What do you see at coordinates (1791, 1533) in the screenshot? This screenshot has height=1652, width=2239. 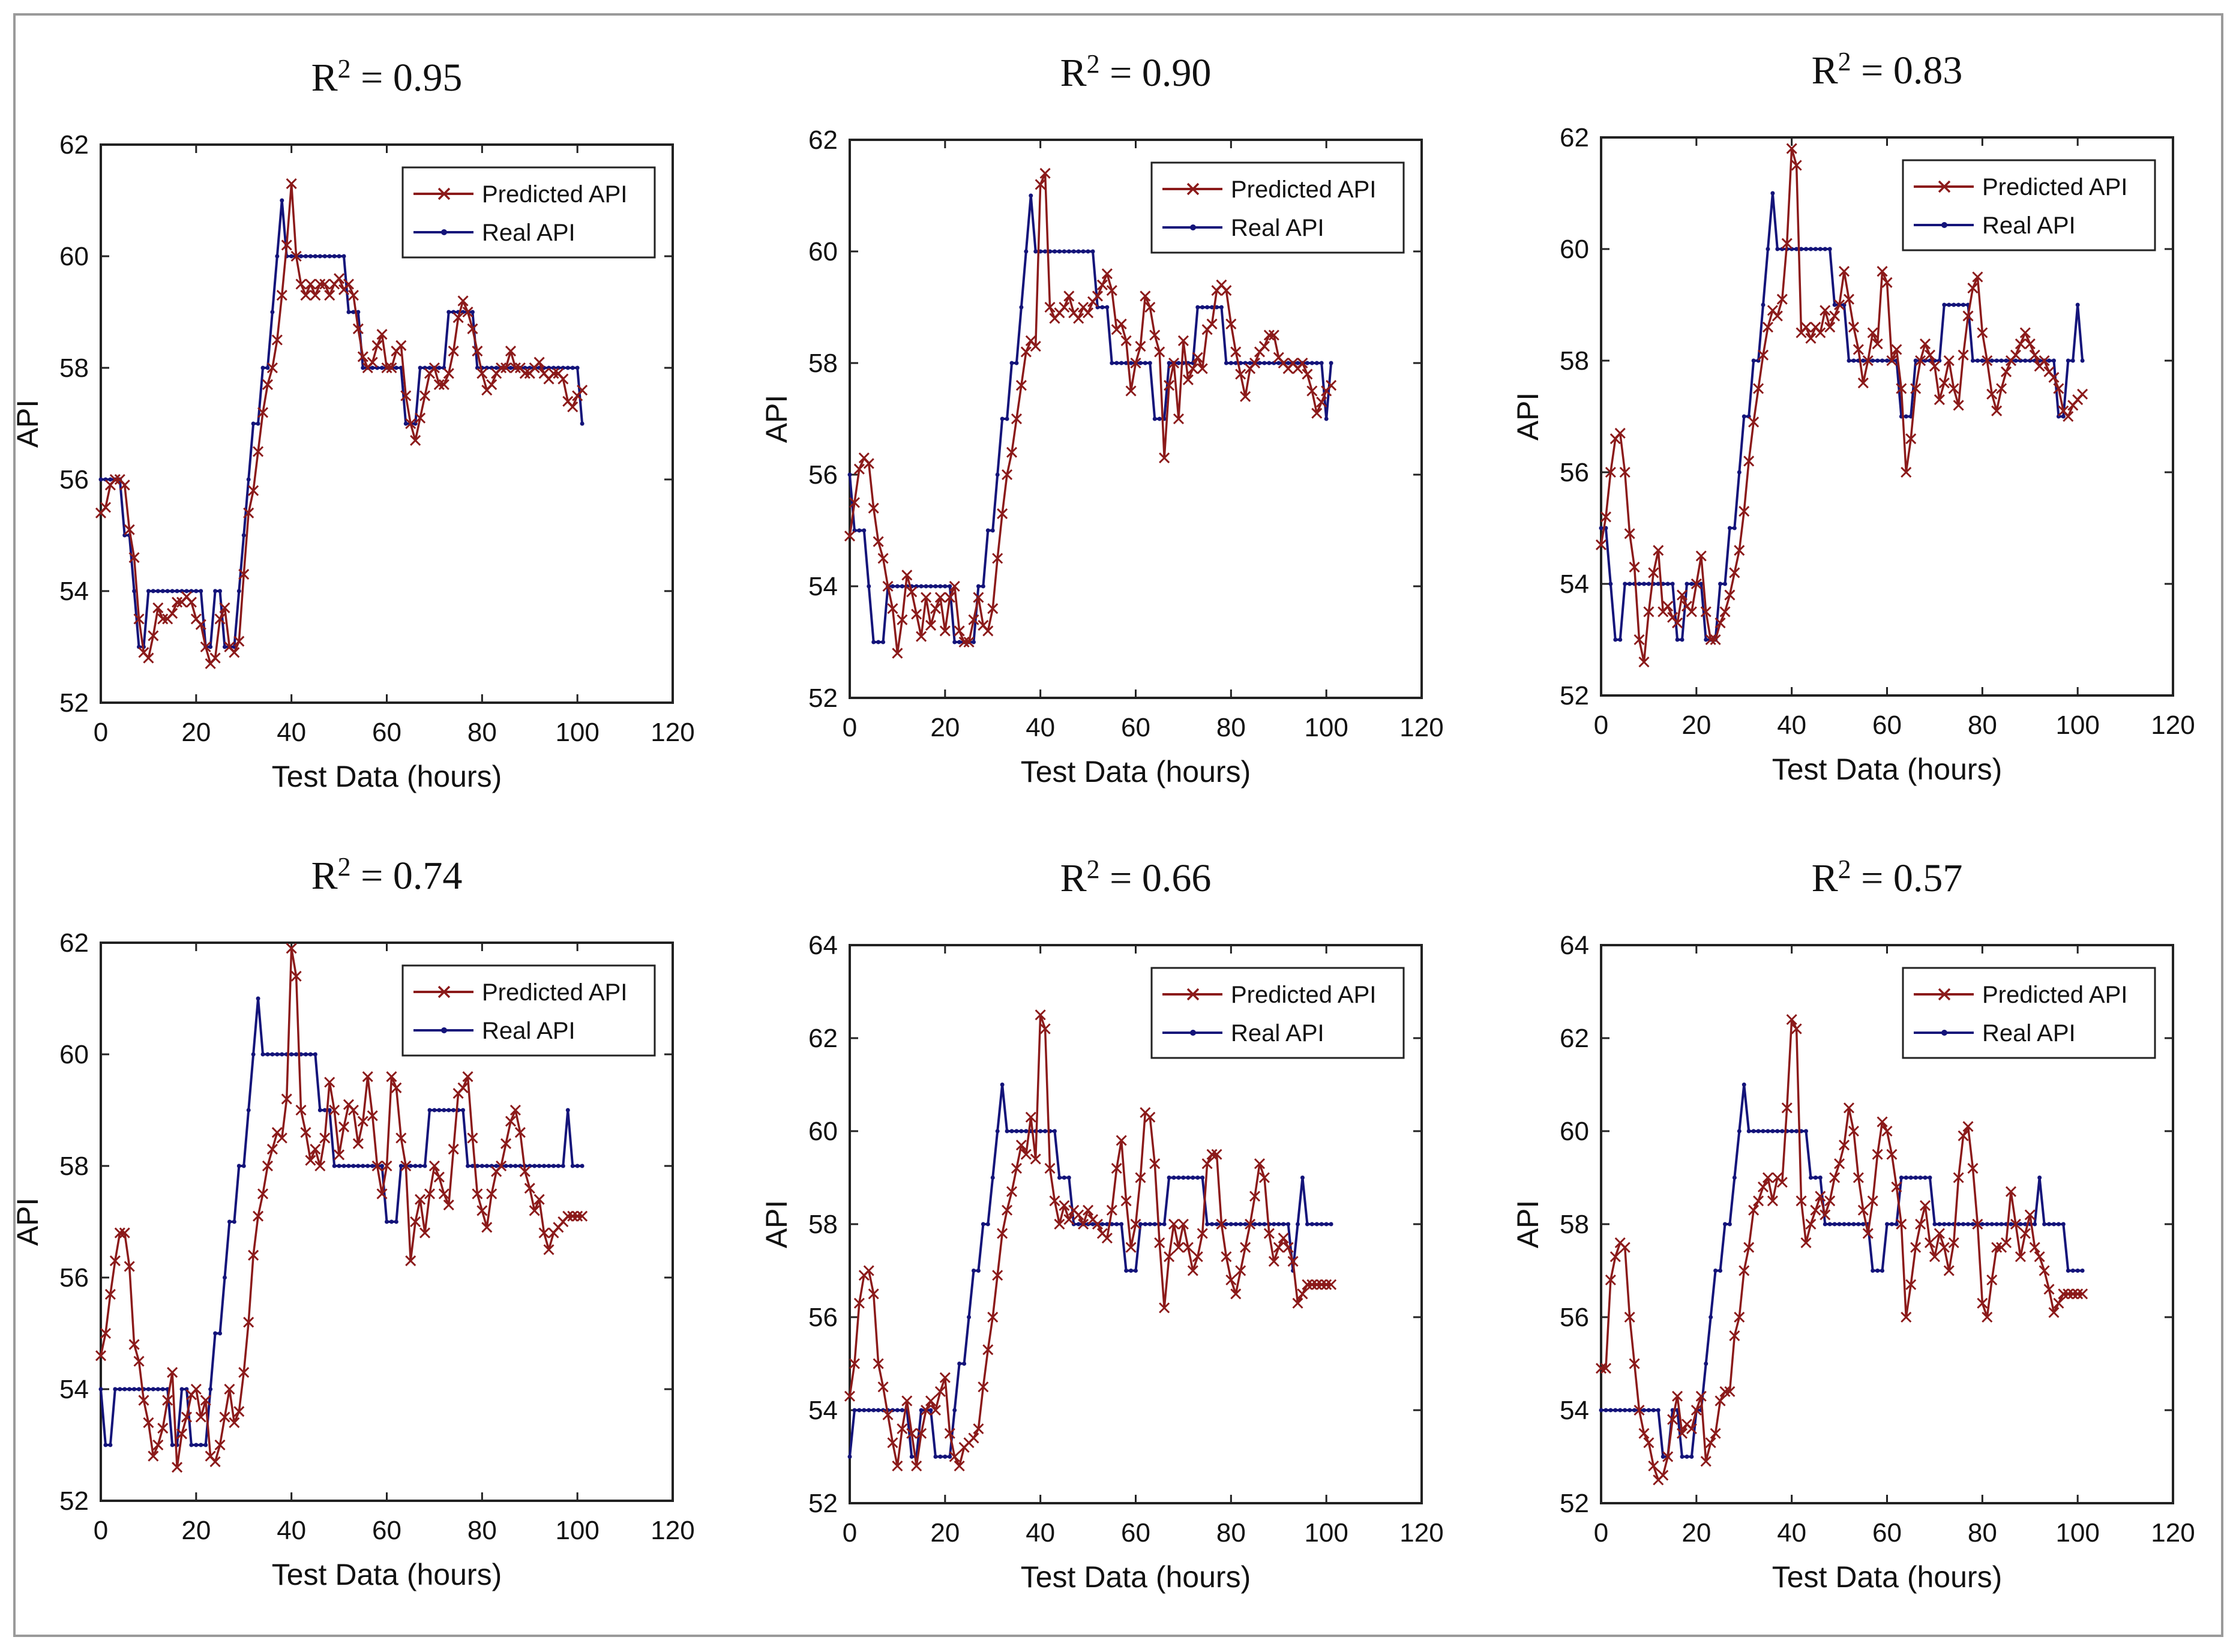 I see `x-tick-label: 40` at bounding box center [1791, 1533].